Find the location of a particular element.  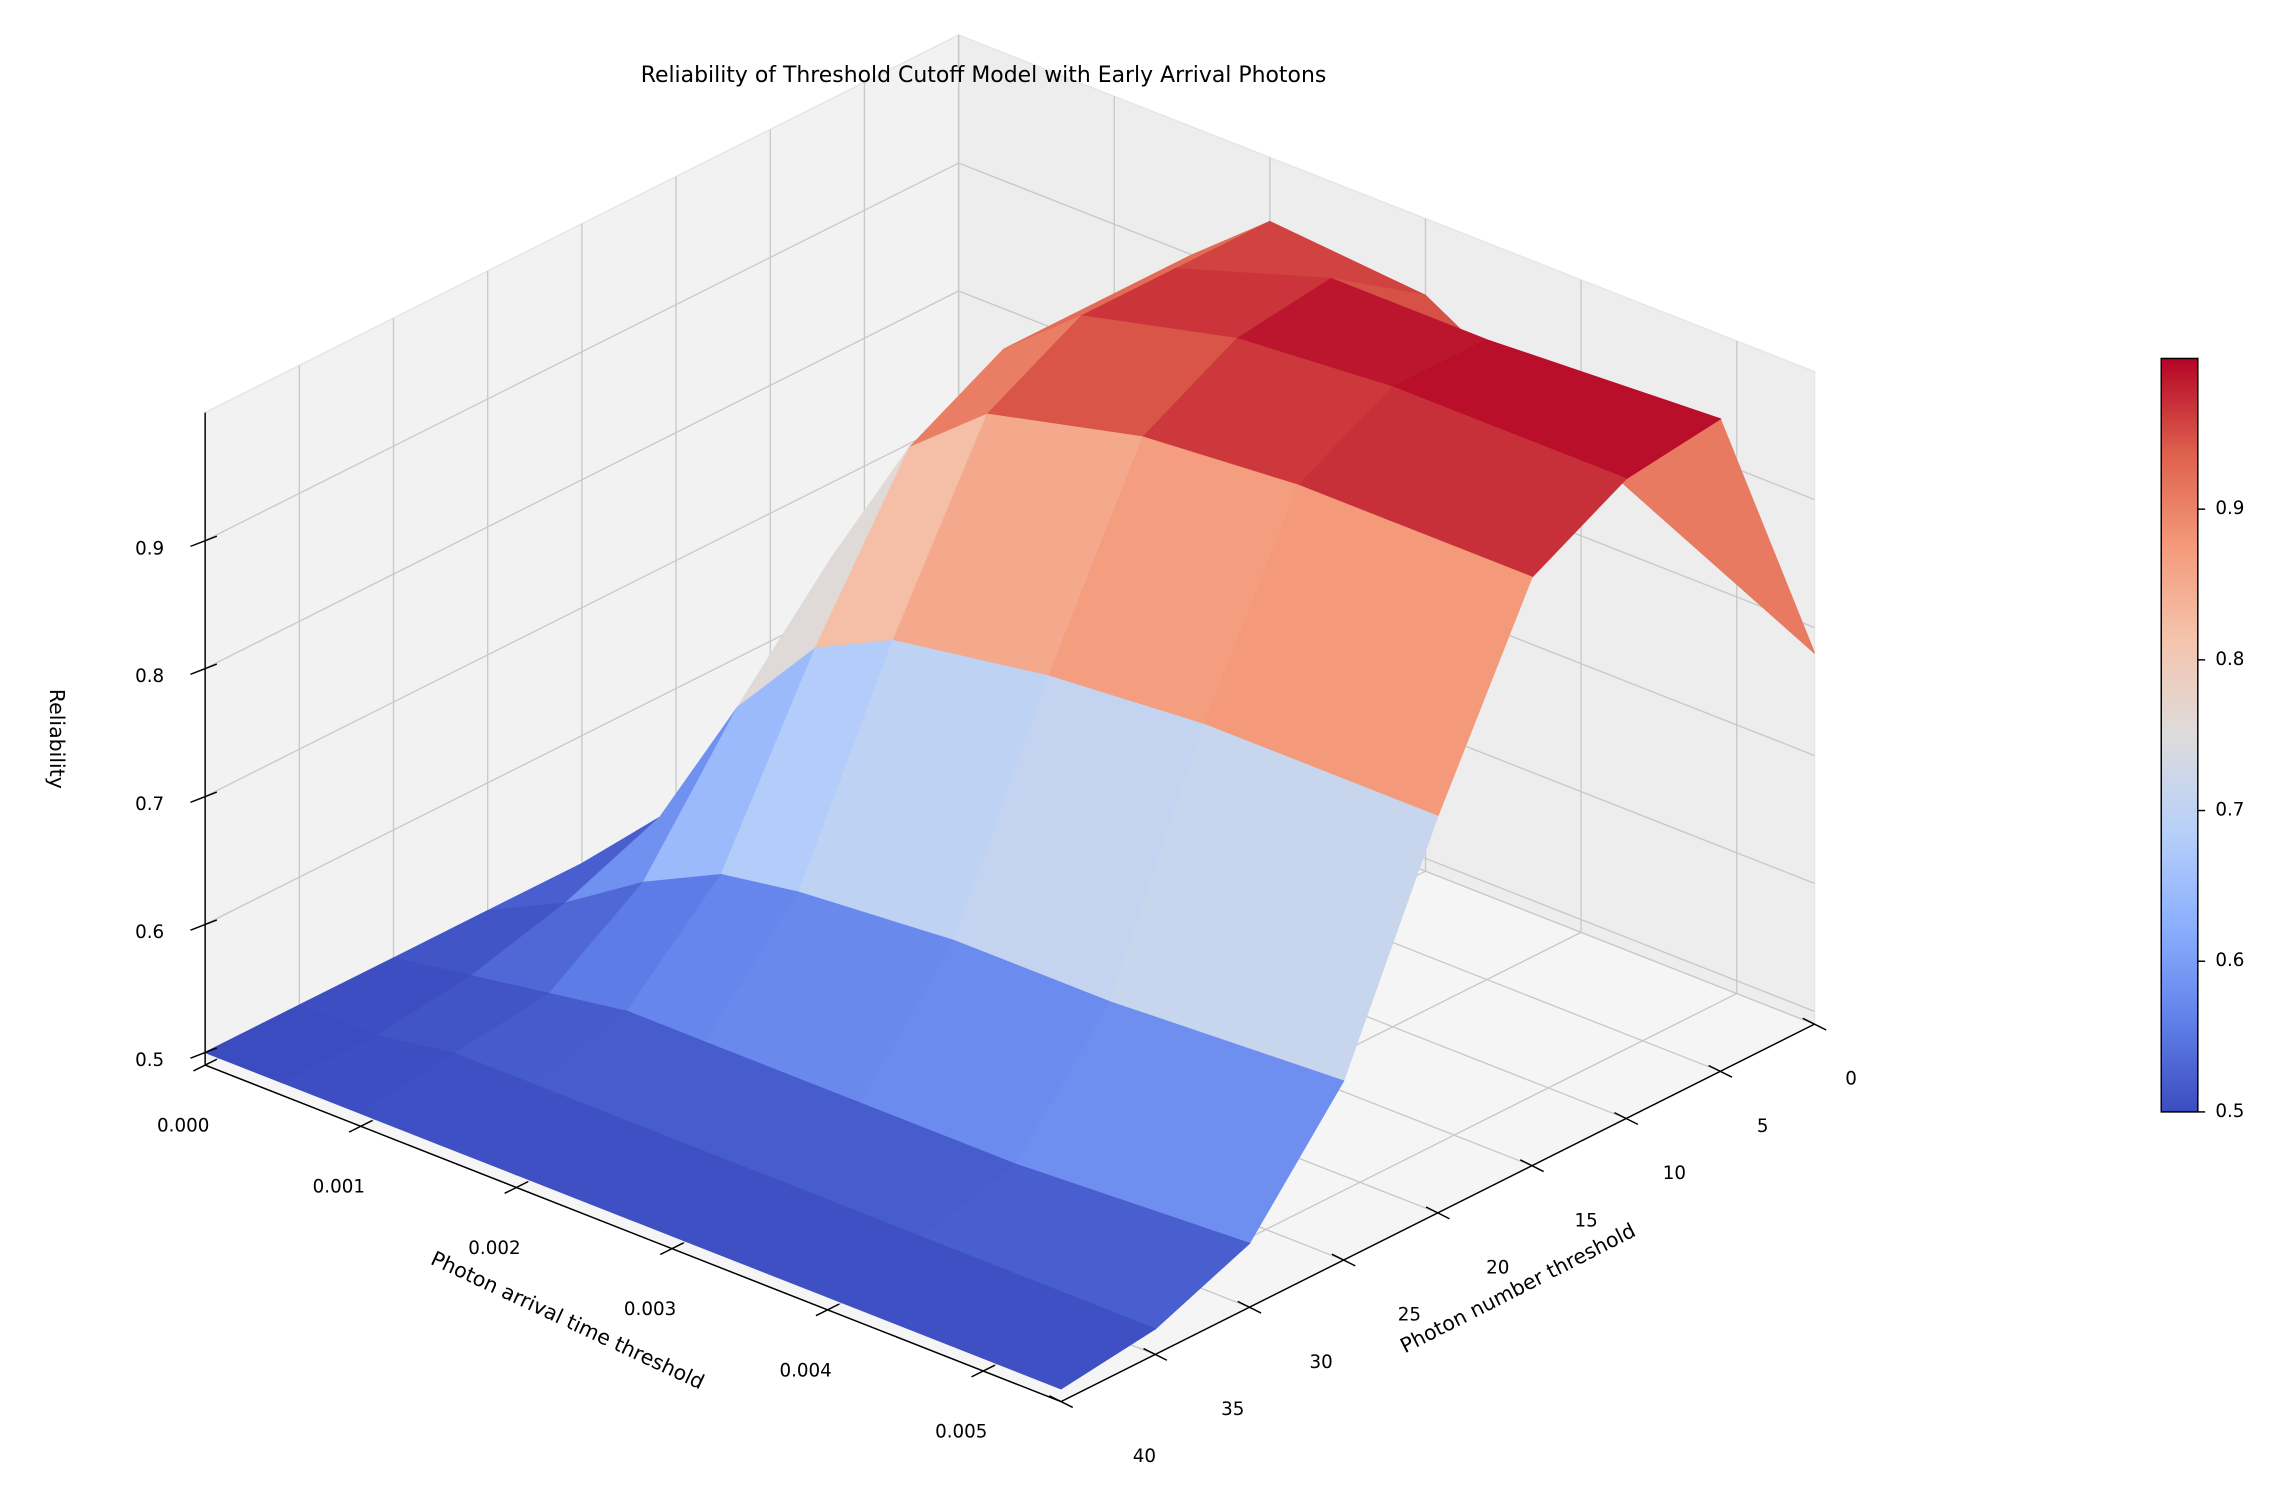

z-tick-label: 0.9 is located at coordinates (149, 548).